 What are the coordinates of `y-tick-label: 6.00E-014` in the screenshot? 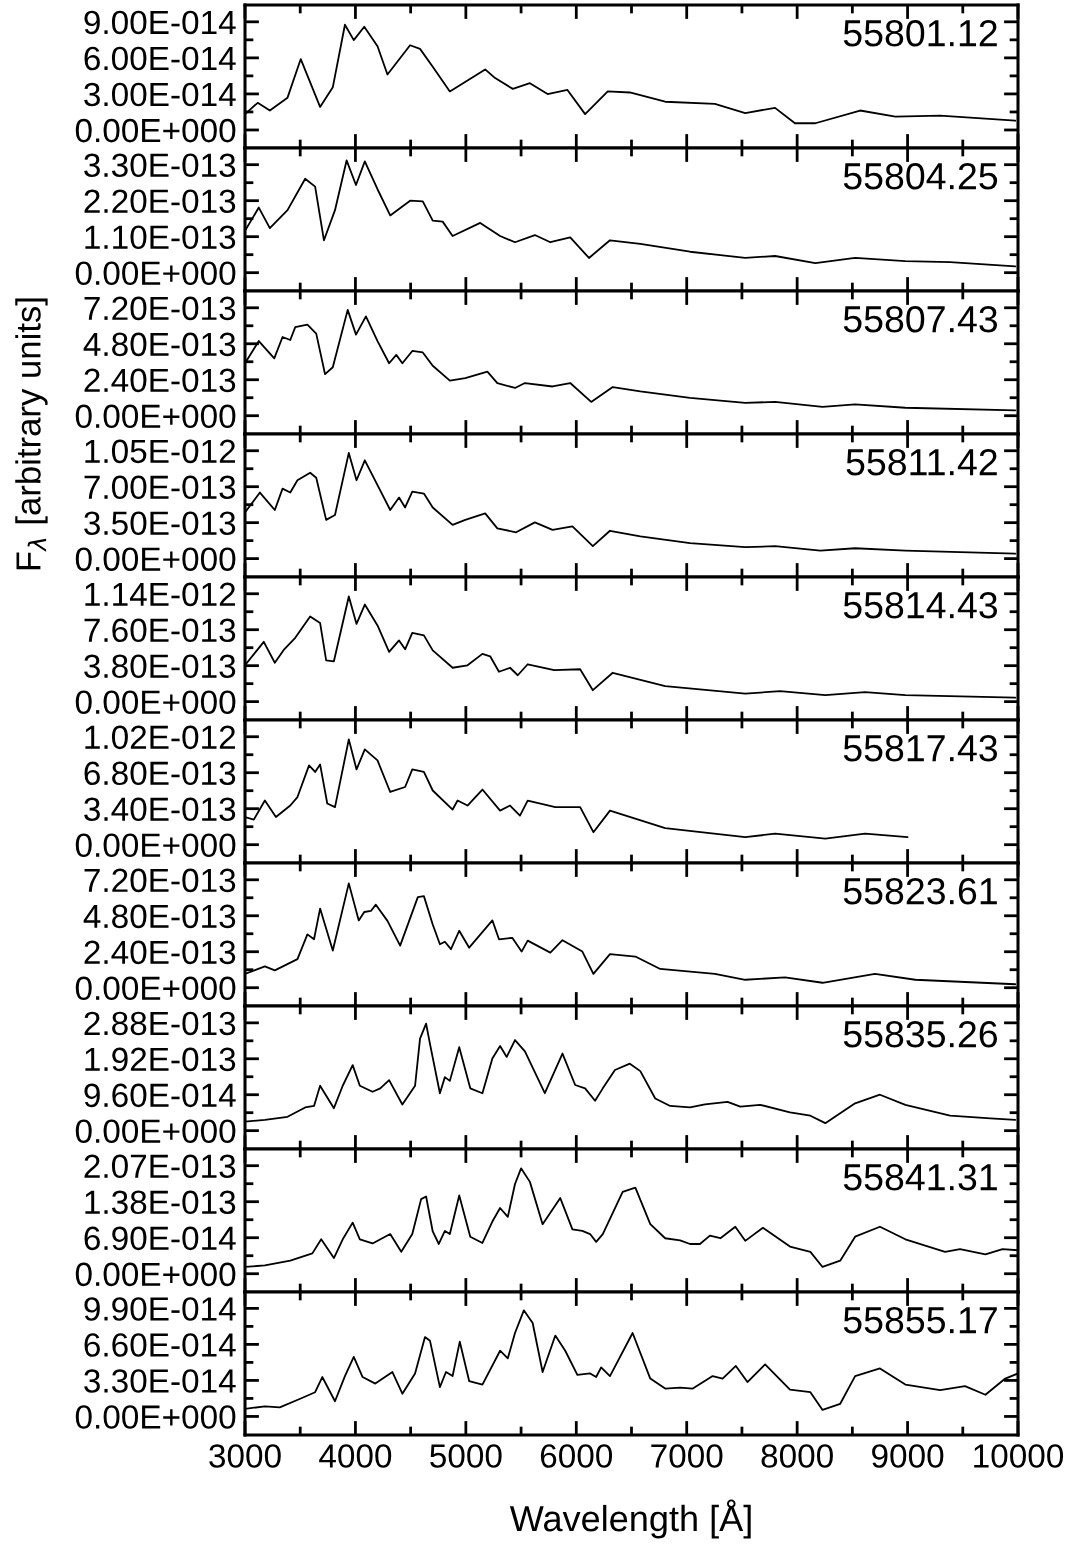 It's located at (160, 58).